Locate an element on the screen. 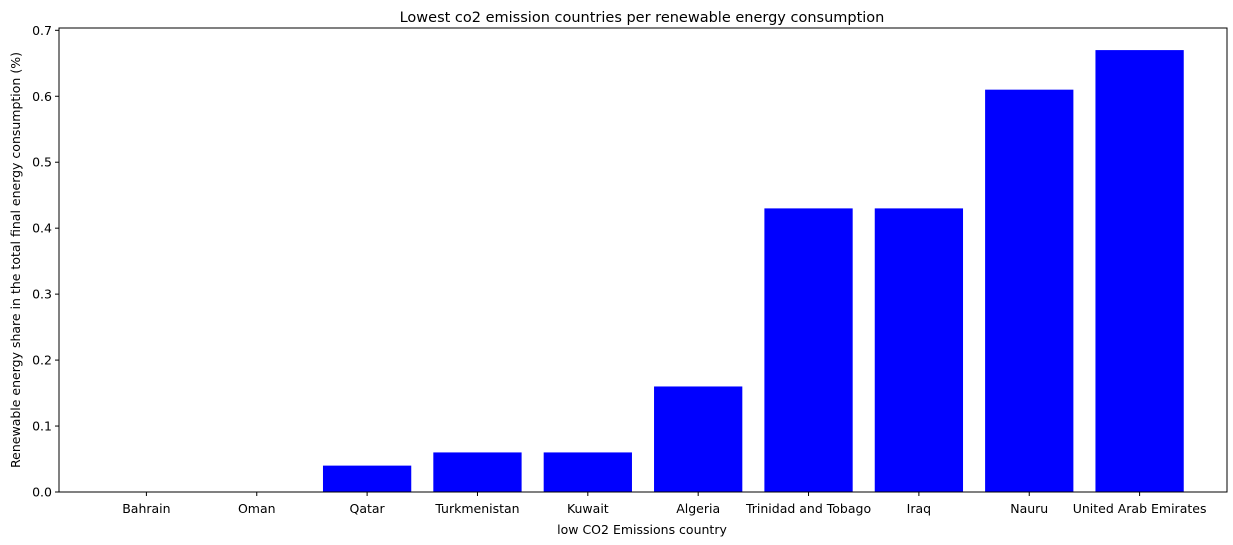 The height and width of the screenshot is (545, 1233). y-tick-label: 0.4 is located at coordinates (42, 228).